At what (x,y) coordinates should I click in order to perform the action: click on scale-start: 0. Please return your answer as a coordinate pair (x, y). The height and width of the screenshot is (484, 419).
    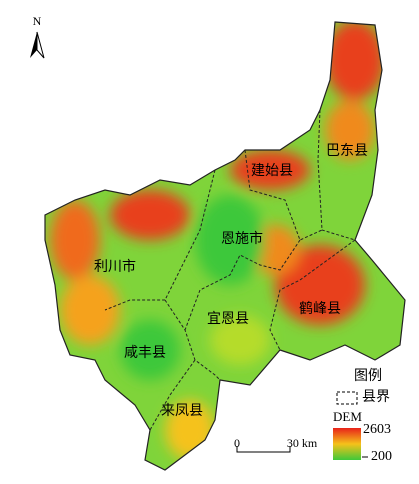
    Looking at the image, I should click on (237, 443).